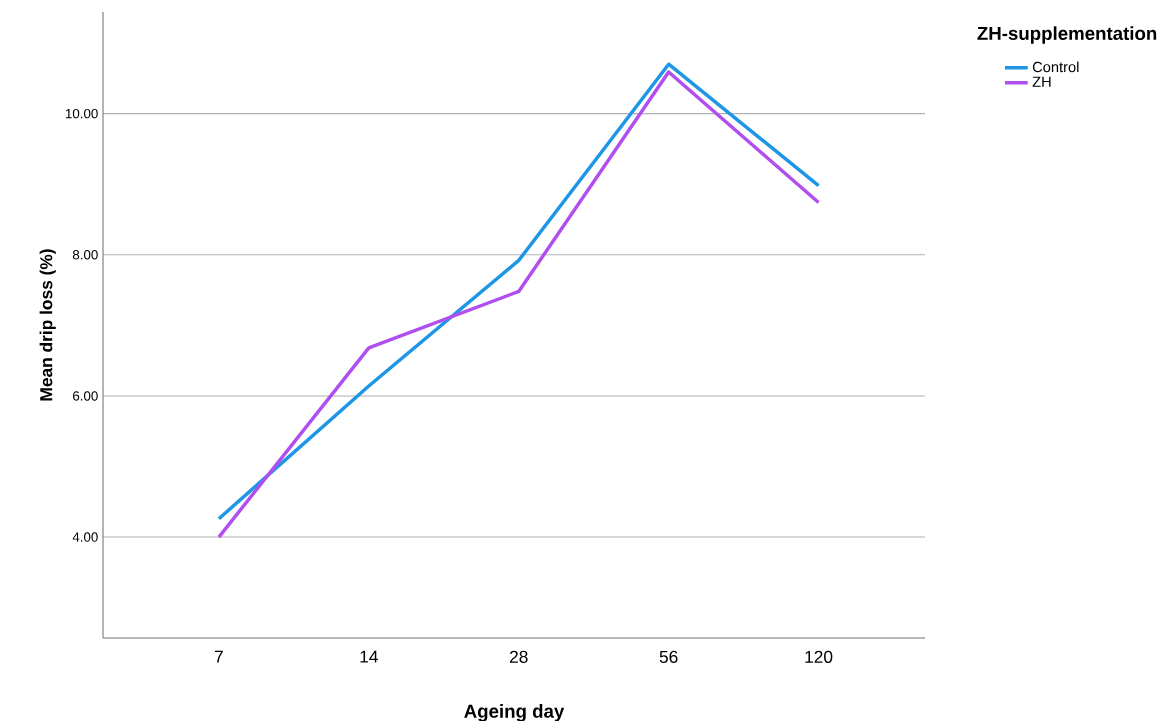  Describe the element at coordinates (369, 656) in the screenshot. I see `x-tick-label: 14` at that location.